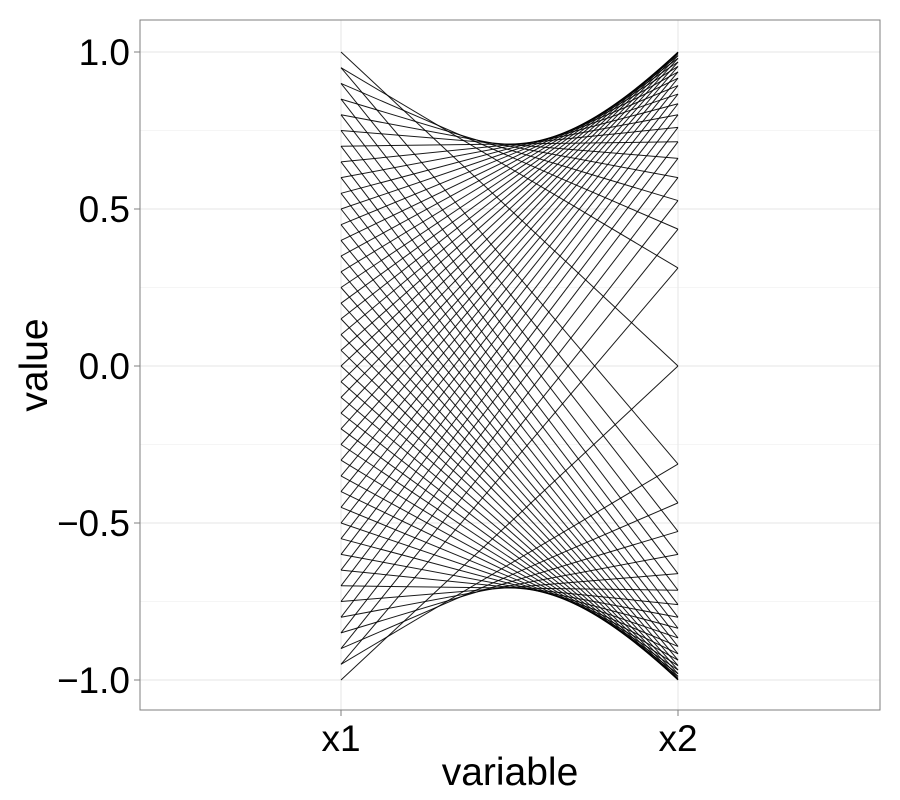 The height and width of the screenshot is (800, 900). I want to click on y-tick-label: 1.0, so click(104, 52).